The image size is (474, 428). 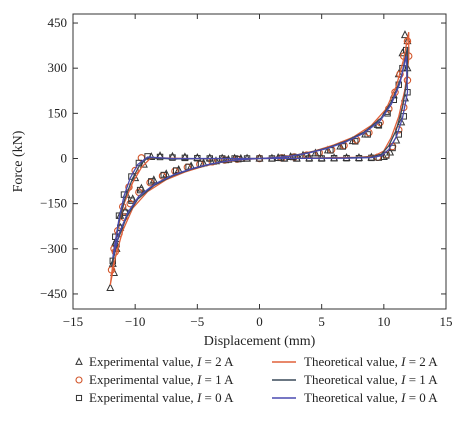 What do you see at coordinates (53, 293) in the screenshot?
I see `y-tick-label: −450` at bounding box center [53, 293].